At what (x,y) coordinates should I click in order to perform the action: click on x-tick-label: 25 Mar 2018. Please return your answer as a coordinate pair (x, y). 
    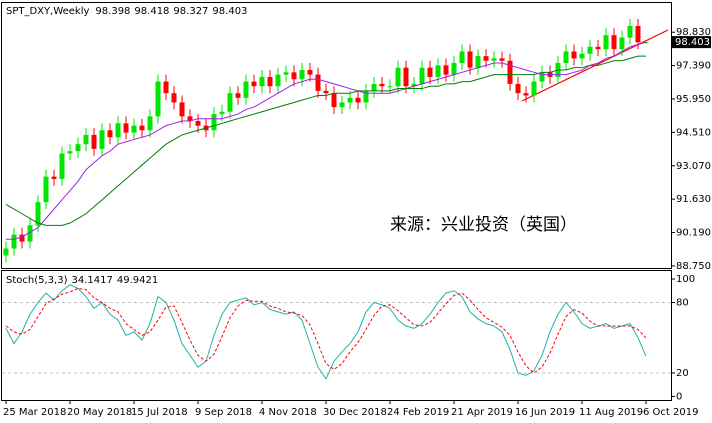
    Looking at the image, I should click on (34, 412).